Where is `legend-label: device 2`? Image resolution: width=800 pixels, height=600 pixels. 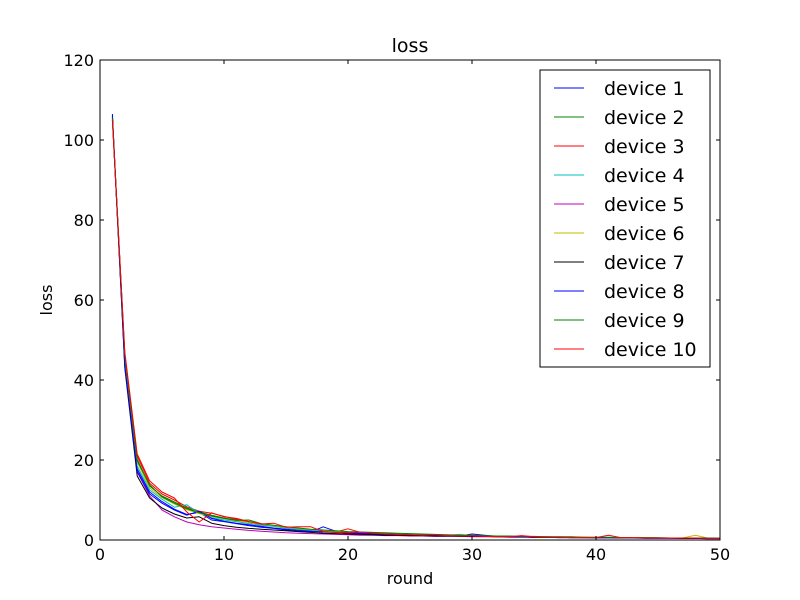 legend-label: device 2 is located at coordinates (644, 118).